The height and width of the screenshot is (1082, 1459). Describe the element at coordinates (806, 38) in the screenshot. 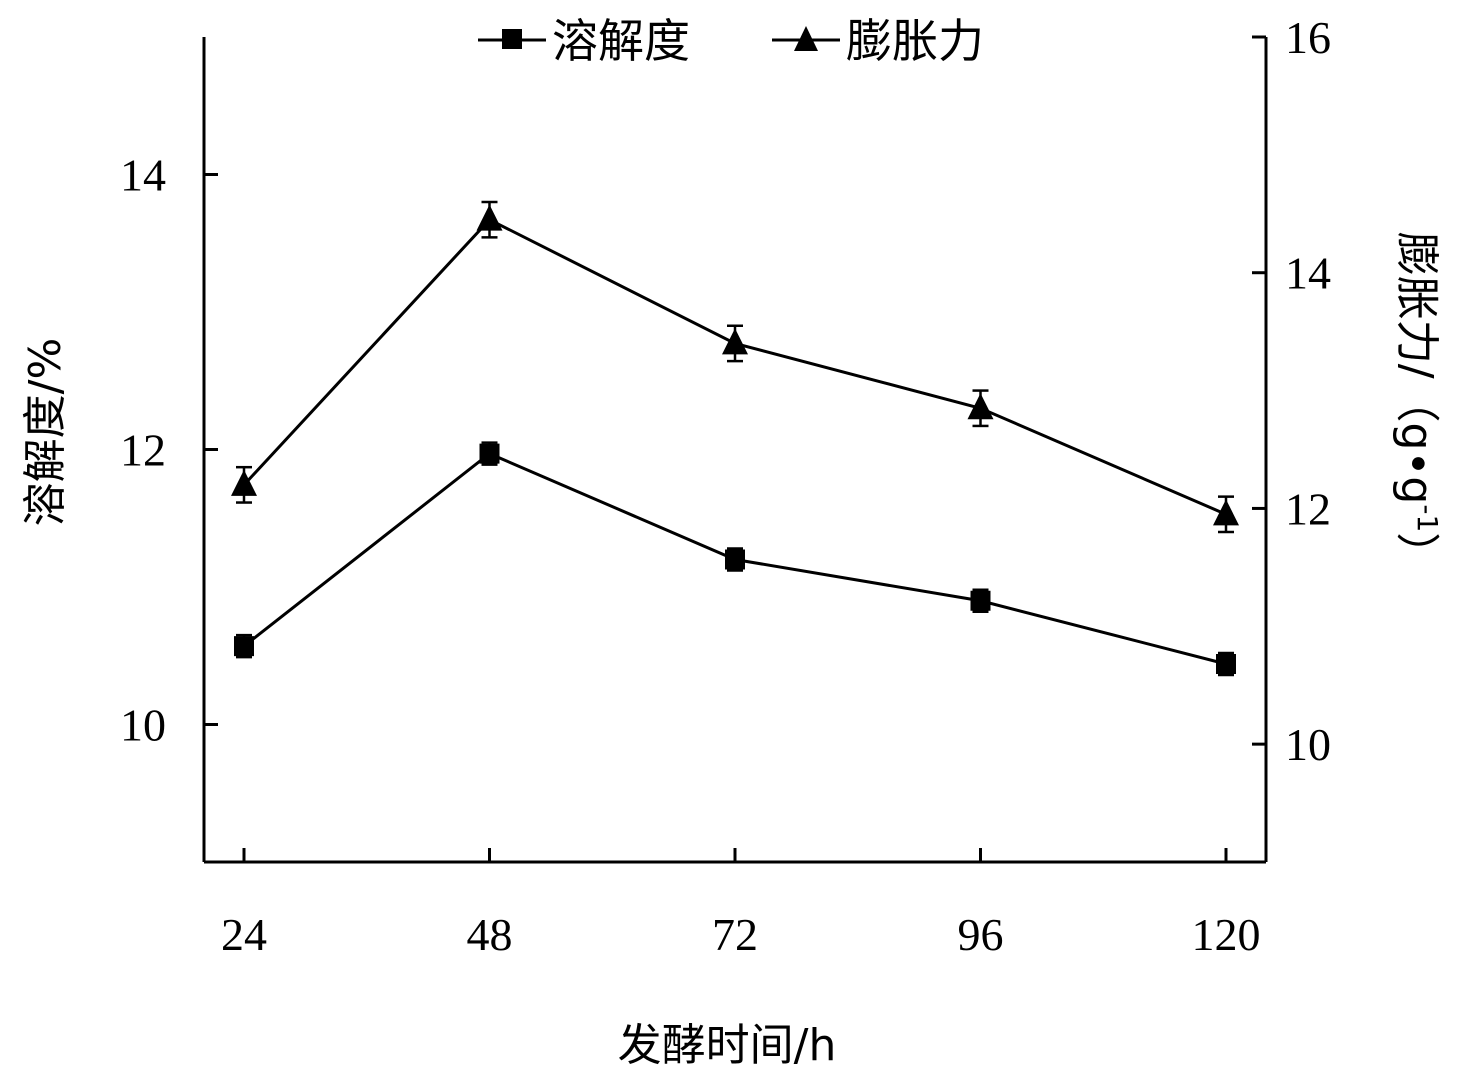

I see `legend-triangle-marker-icon` at that location.